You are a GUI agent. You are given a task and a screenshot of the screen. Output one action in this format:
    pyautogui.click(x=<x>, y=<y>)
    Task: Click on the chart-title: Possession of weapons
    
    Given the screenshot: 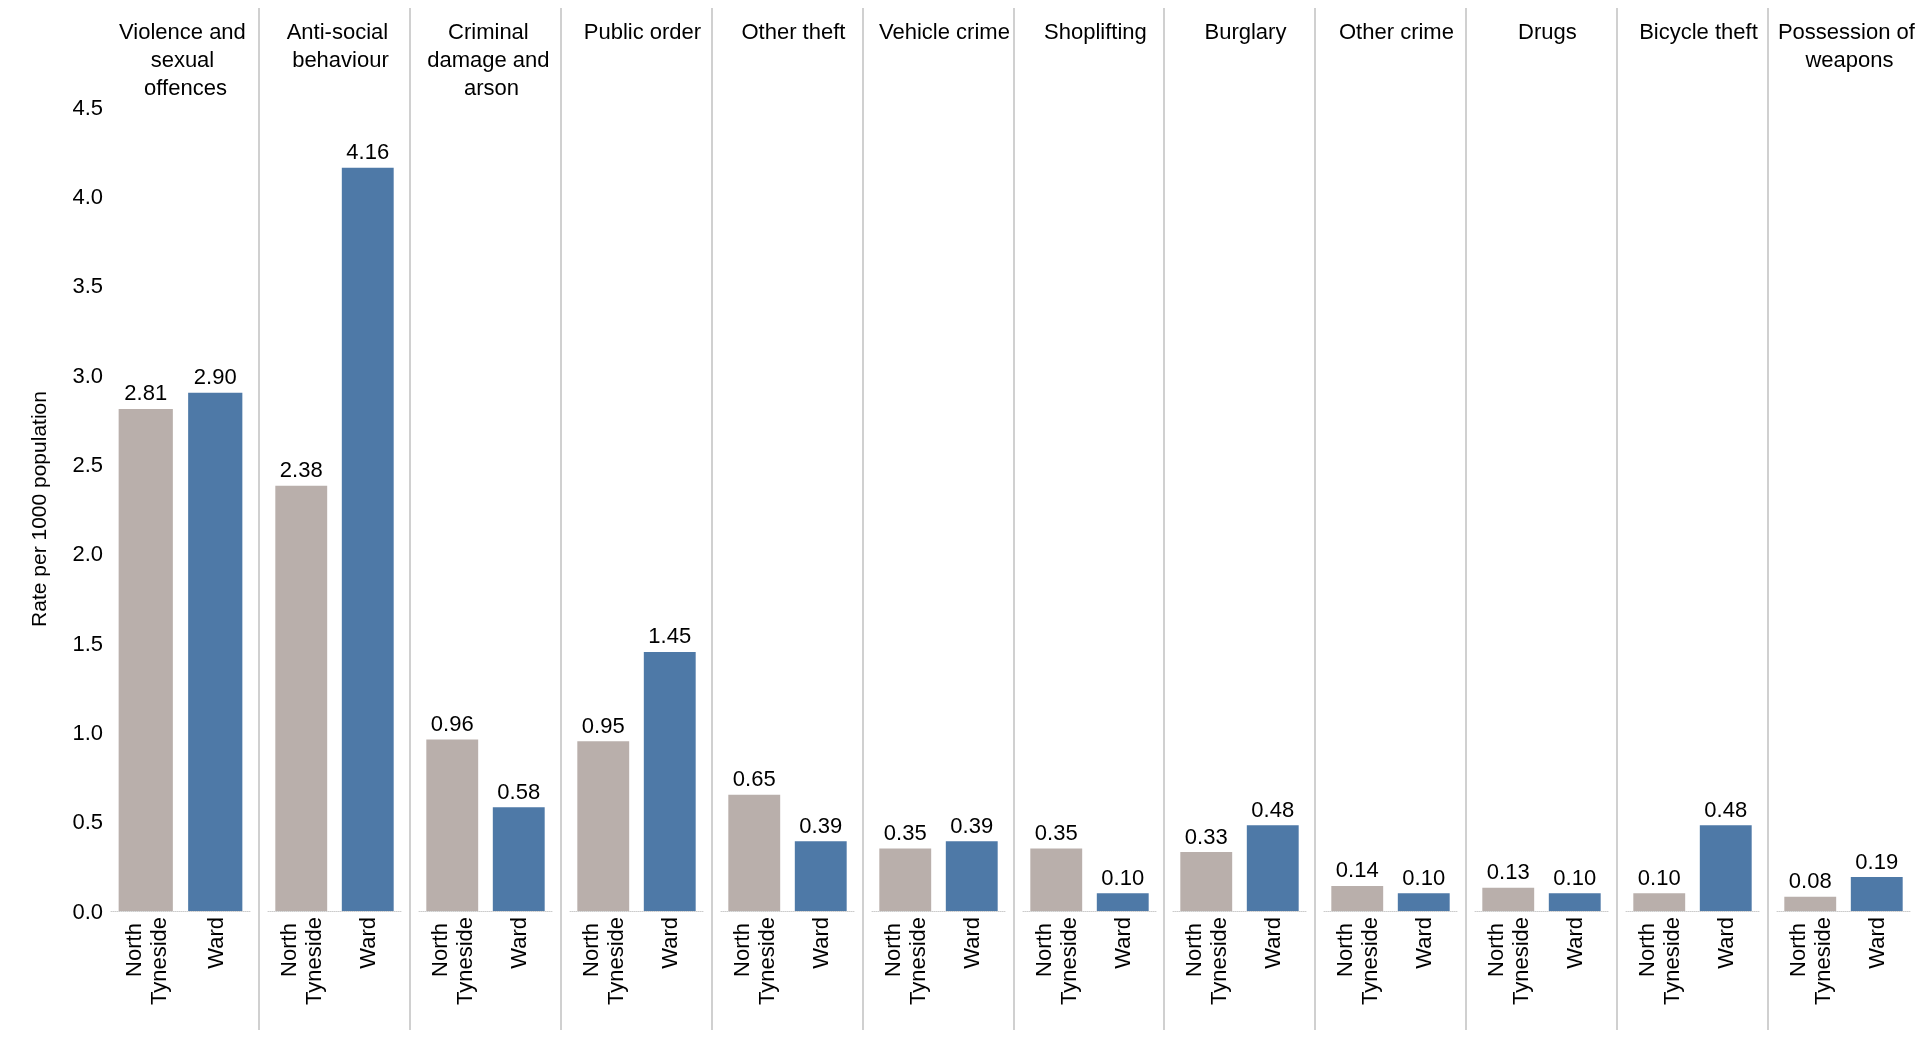 What is the action you would take?
    pyautogui.click(x=1849, y=45)
    